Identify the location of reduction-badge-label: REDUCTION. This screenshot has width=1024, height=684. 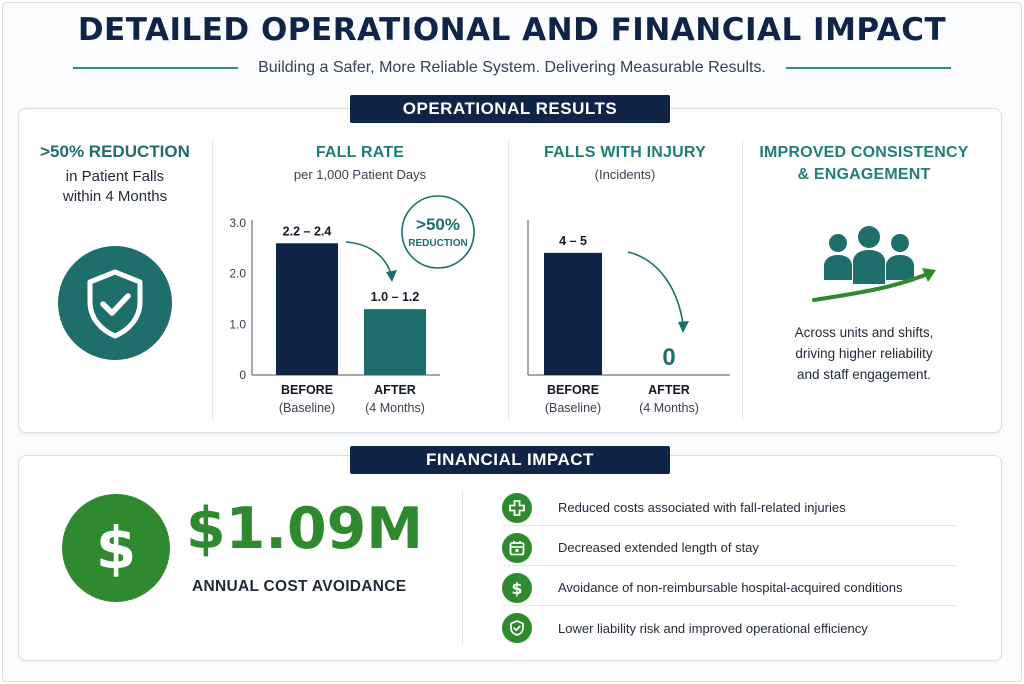
(437, 243).